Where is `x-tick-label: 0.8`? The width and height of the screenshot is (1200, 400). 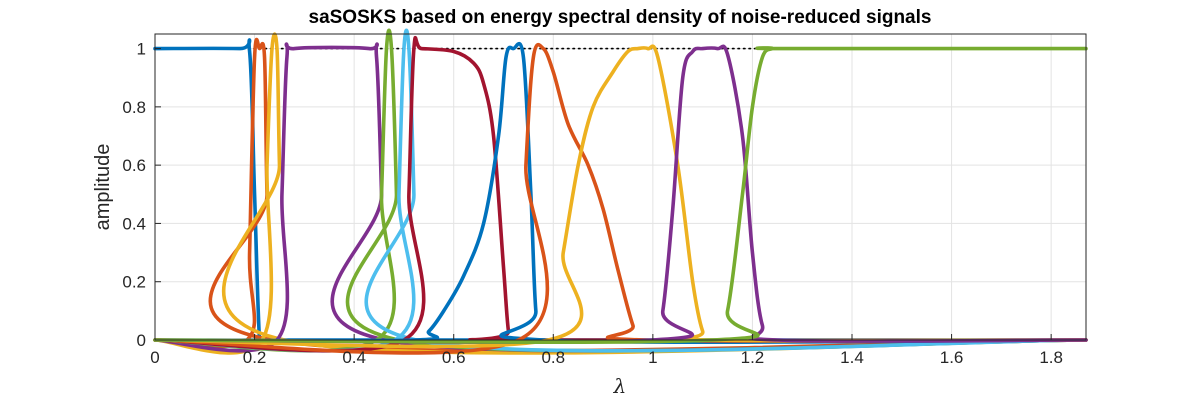
x-tick-label: 0.8 is located at coordinates (553, 357).